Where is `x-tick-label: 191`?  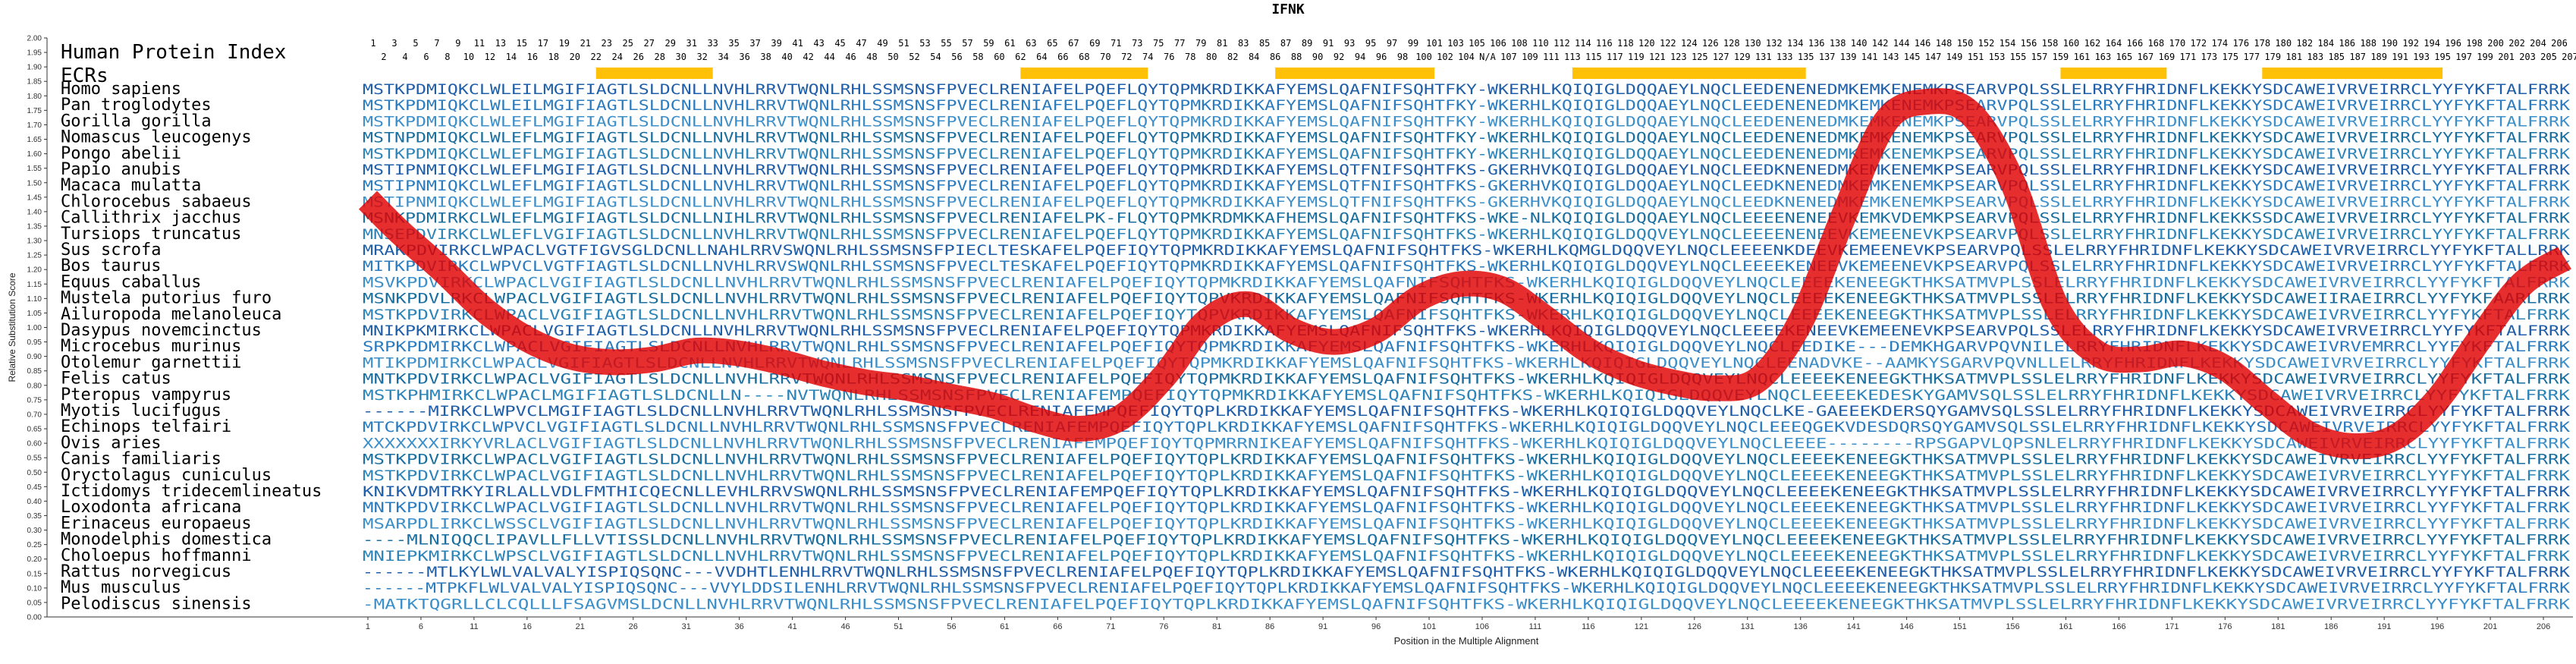
x-tick-label: 191 is located at coordinates (2384, 626).